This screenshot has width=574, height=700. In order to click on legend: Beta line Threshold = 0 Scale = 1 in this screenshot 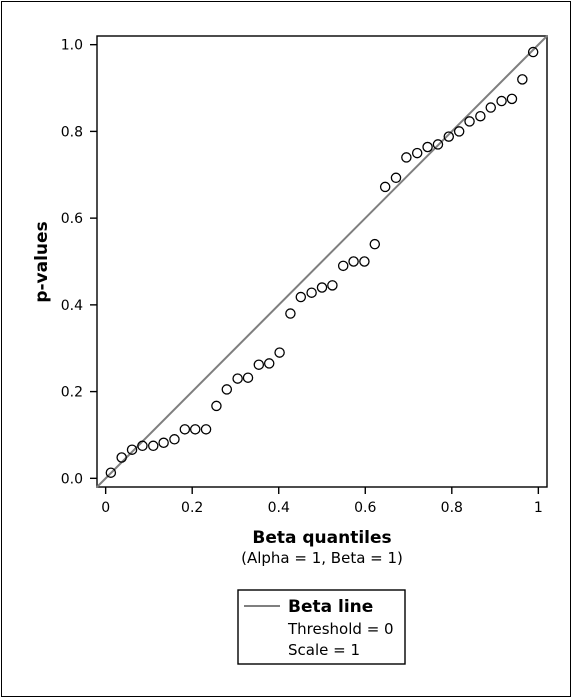, I will do `click(321, 627)`.